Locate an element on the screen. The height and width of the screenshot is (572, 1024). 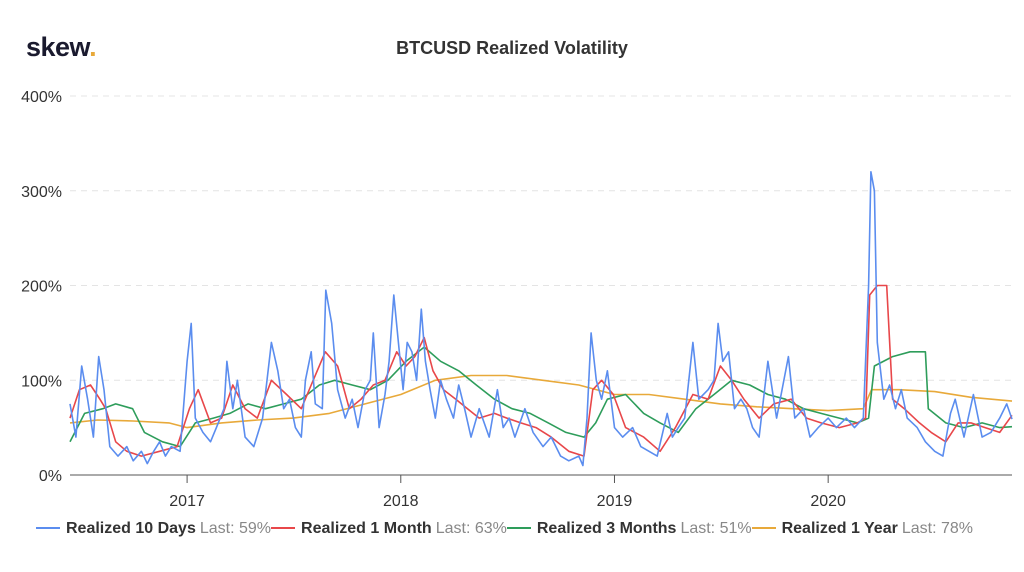
legend-item-10d: Realized 10 Days Last: 59% is located at coordinates (153, 529).